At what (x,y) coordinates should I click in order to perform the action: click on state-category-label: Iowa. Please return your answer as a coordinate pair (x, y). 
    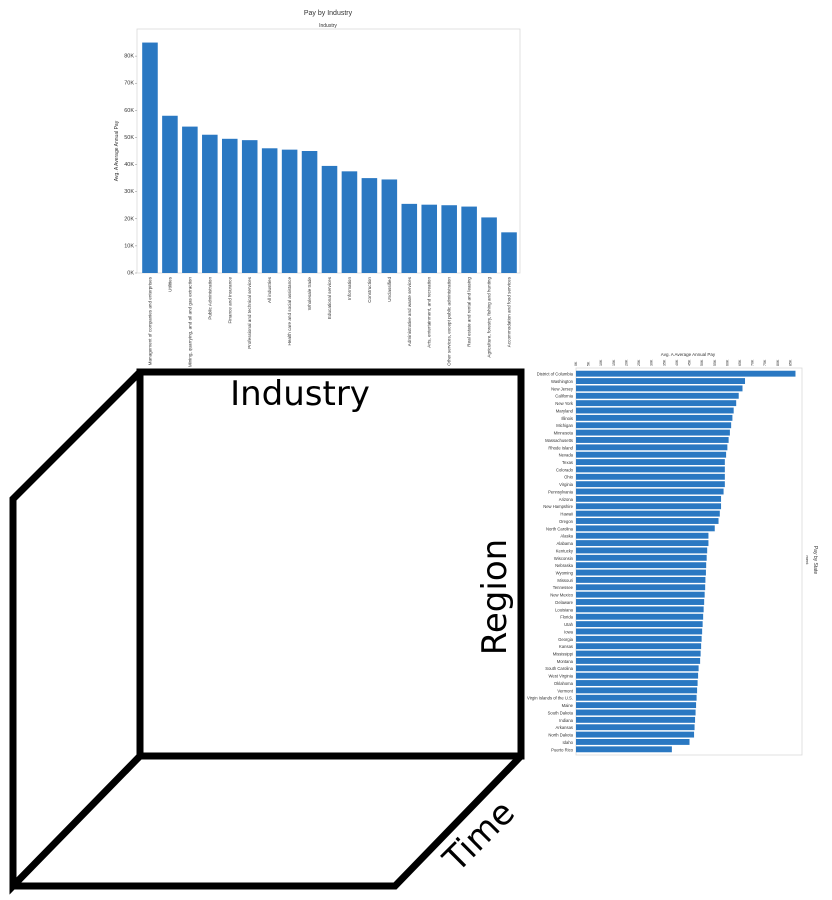
    Looking at the image, I should click on (569, 631).